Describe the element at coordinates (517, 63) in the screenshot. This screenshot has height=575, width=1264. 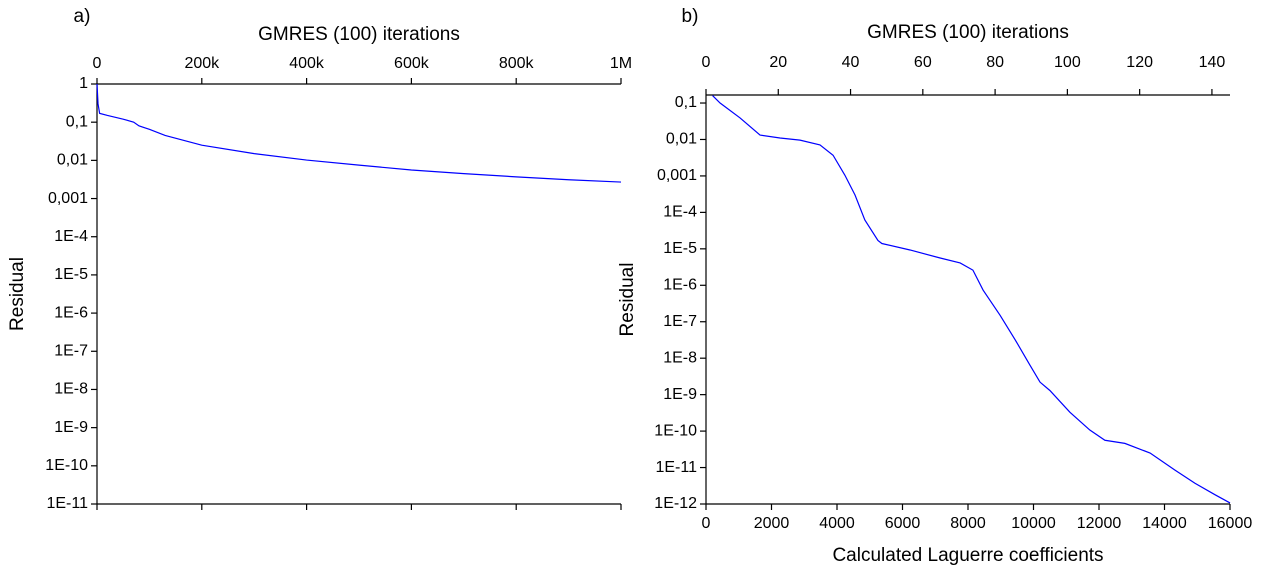
I see `x-tick-label: 800k` at that location.